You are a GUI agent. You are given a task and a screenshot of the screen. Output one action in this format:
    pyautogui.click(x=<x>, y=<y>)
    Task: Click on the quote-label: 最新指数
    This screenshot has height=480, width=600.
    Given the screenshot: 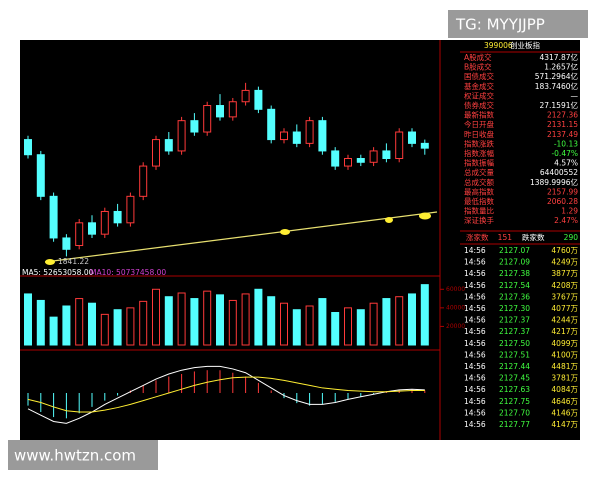 What is the action you would take?
    pyautogui.click(x=479, y=115)
    